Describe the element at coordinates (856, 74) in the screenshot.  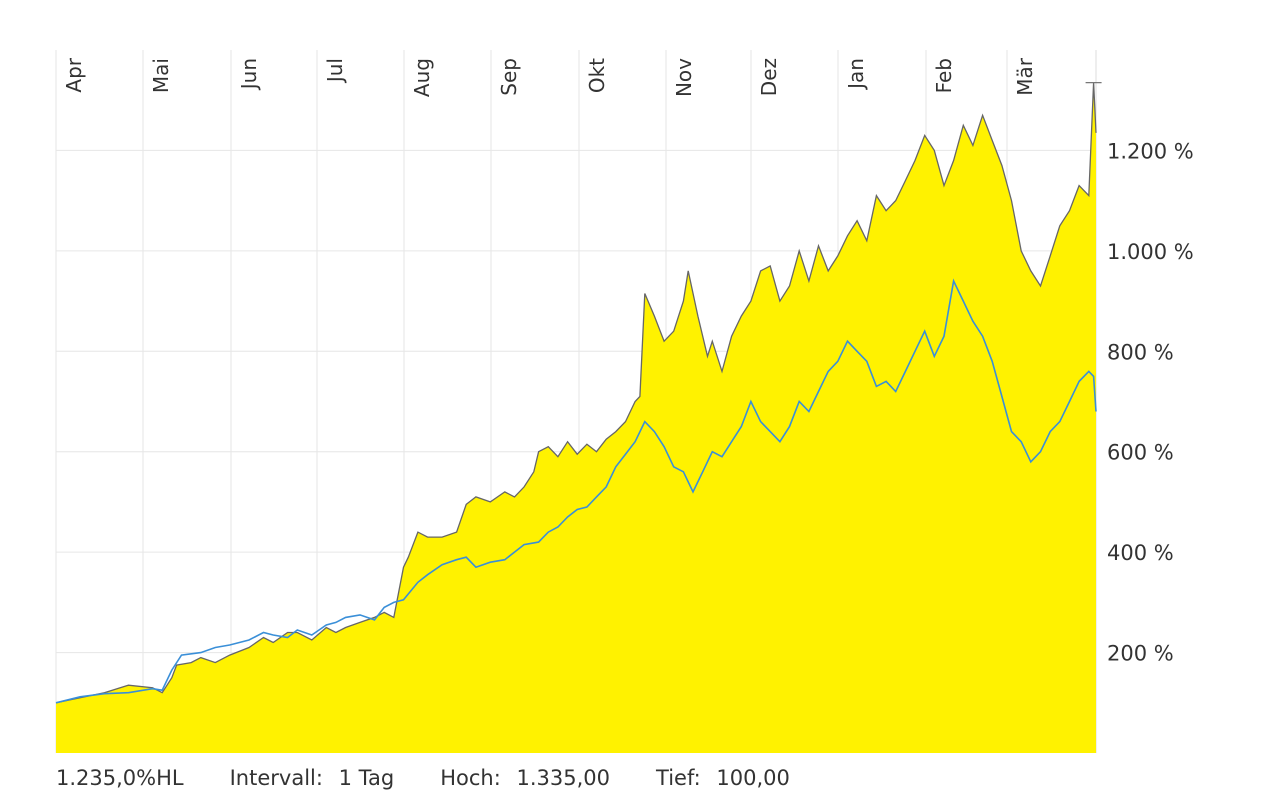
I see `x-tick-label: Jan` at that location.